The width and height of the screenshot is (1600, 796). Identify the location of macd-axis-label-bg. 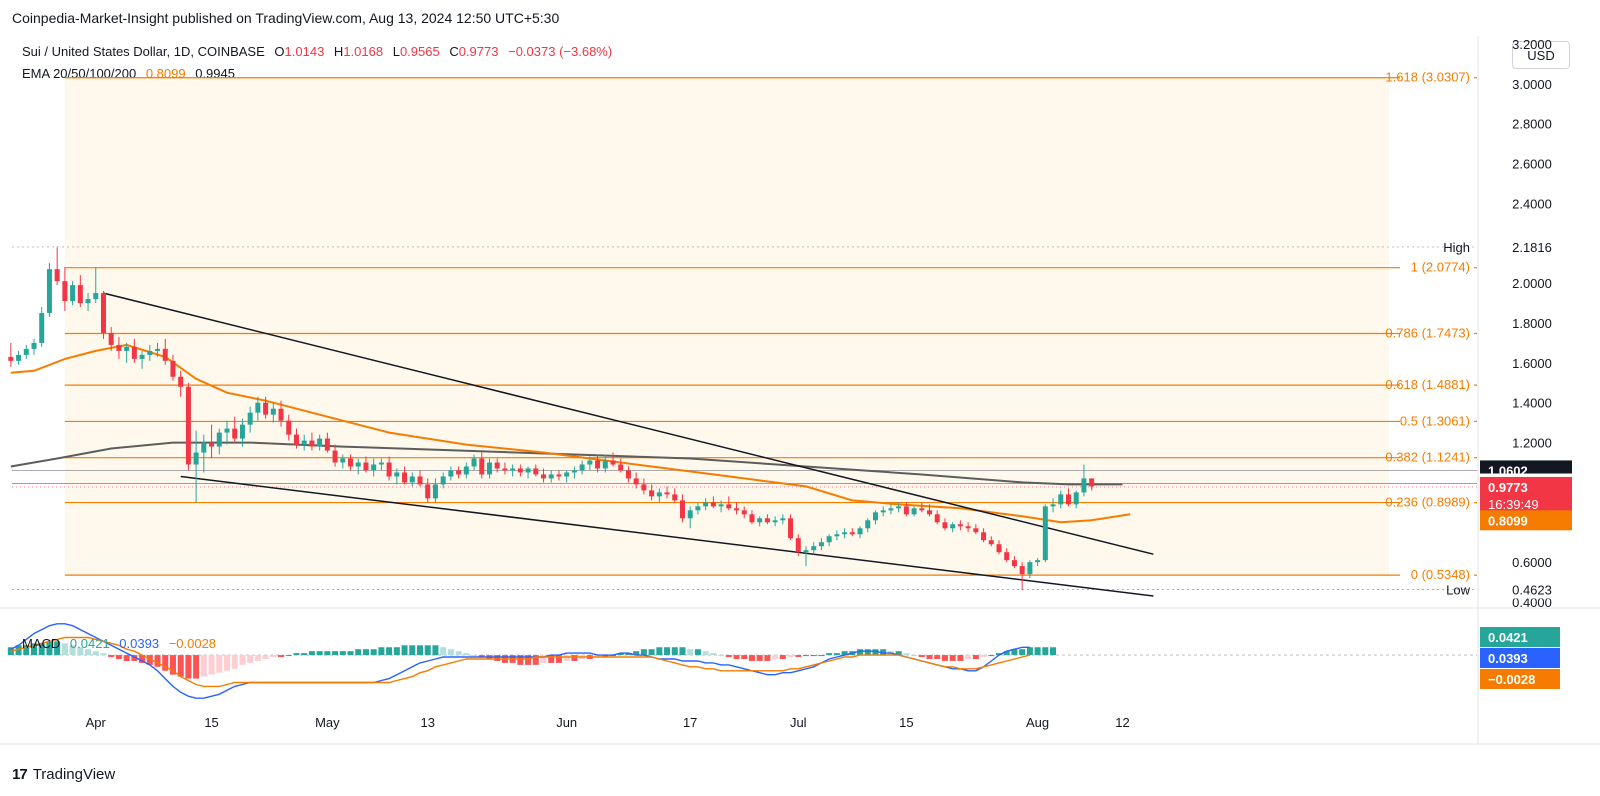
(1520, 679).